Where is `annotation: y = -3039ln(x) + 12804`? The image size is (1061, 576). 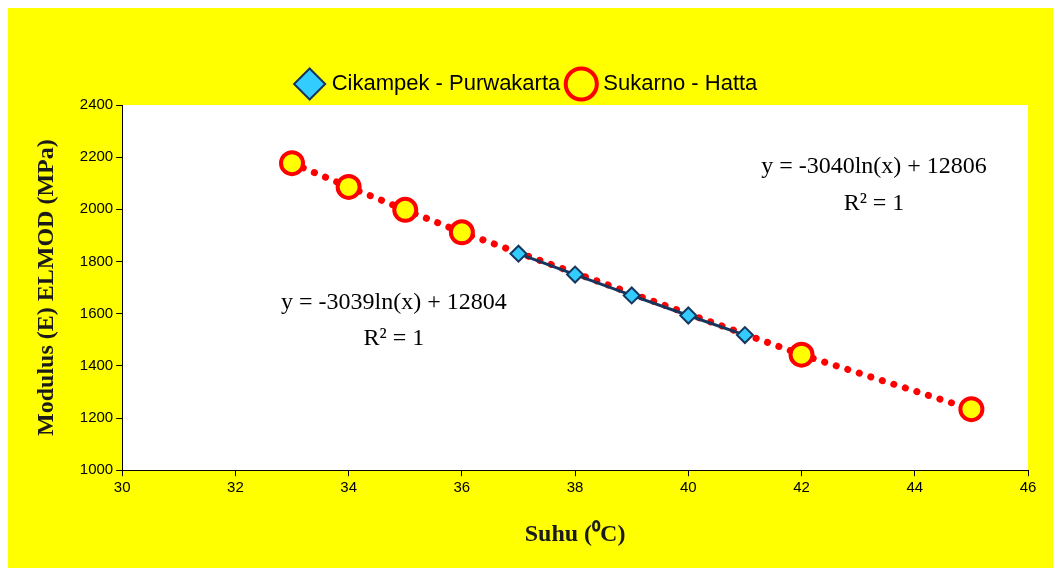 annotation: y = -3039ln(x) + 12804 is located at coordinates (394, 300).